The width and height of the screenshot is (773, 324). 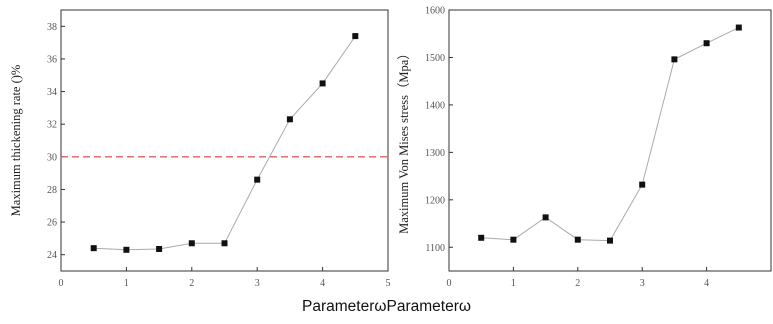 What do you see at coordinates (52, 255) in the screenshot?
I see `y-tick-label: 24` at bounding box center [52, 255].